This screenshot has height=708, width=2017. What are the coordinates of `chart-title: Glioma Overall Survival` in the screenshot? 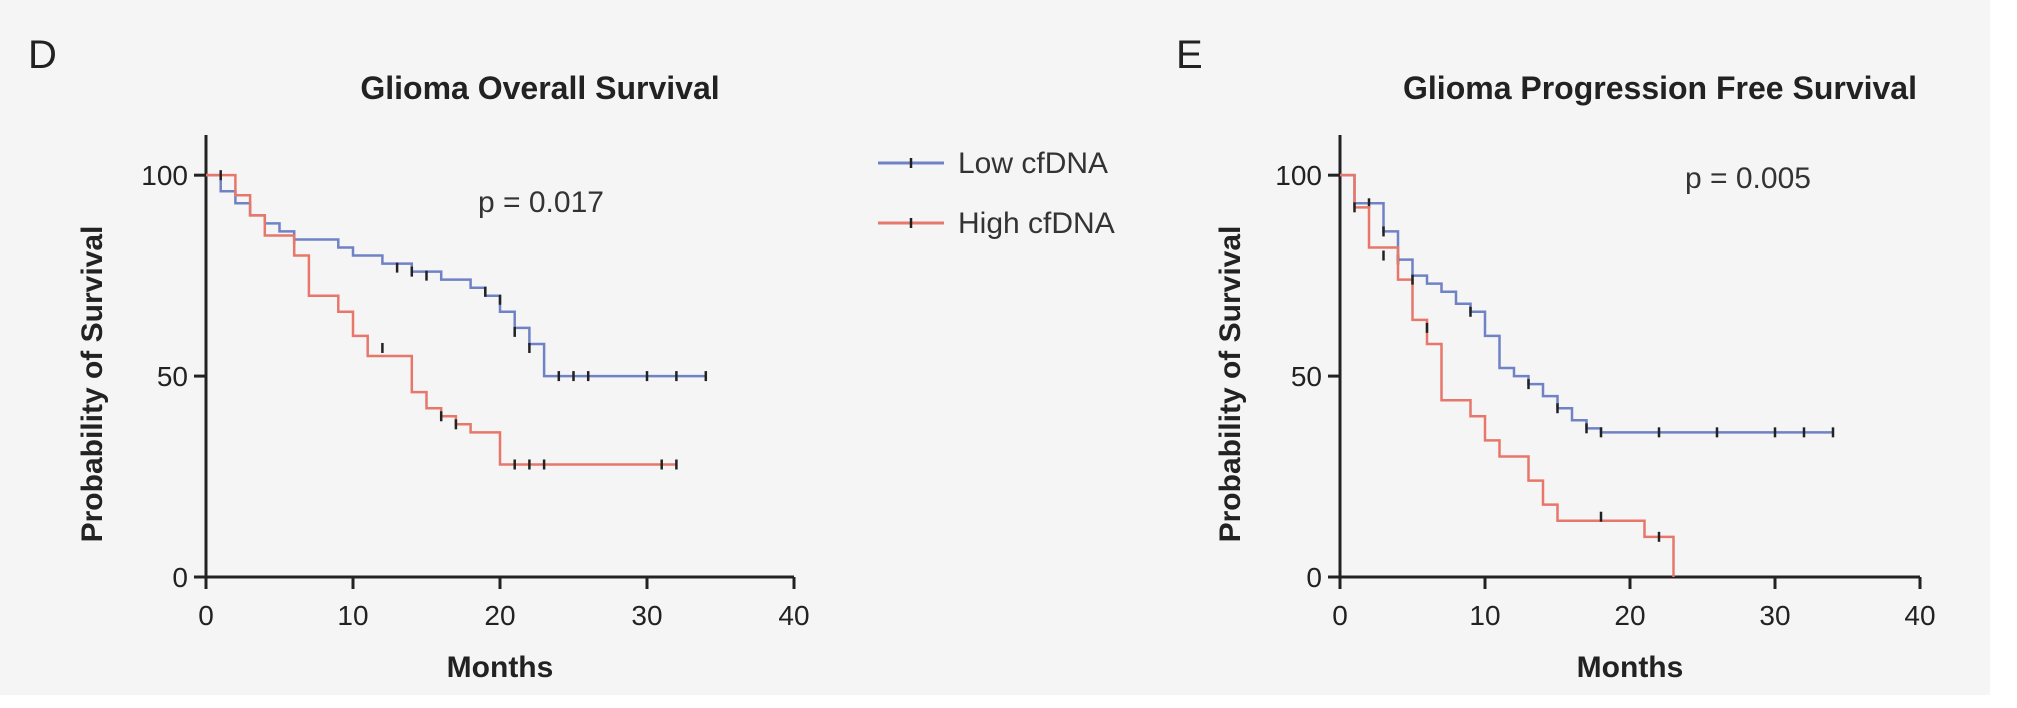 It's located at (539, 88).